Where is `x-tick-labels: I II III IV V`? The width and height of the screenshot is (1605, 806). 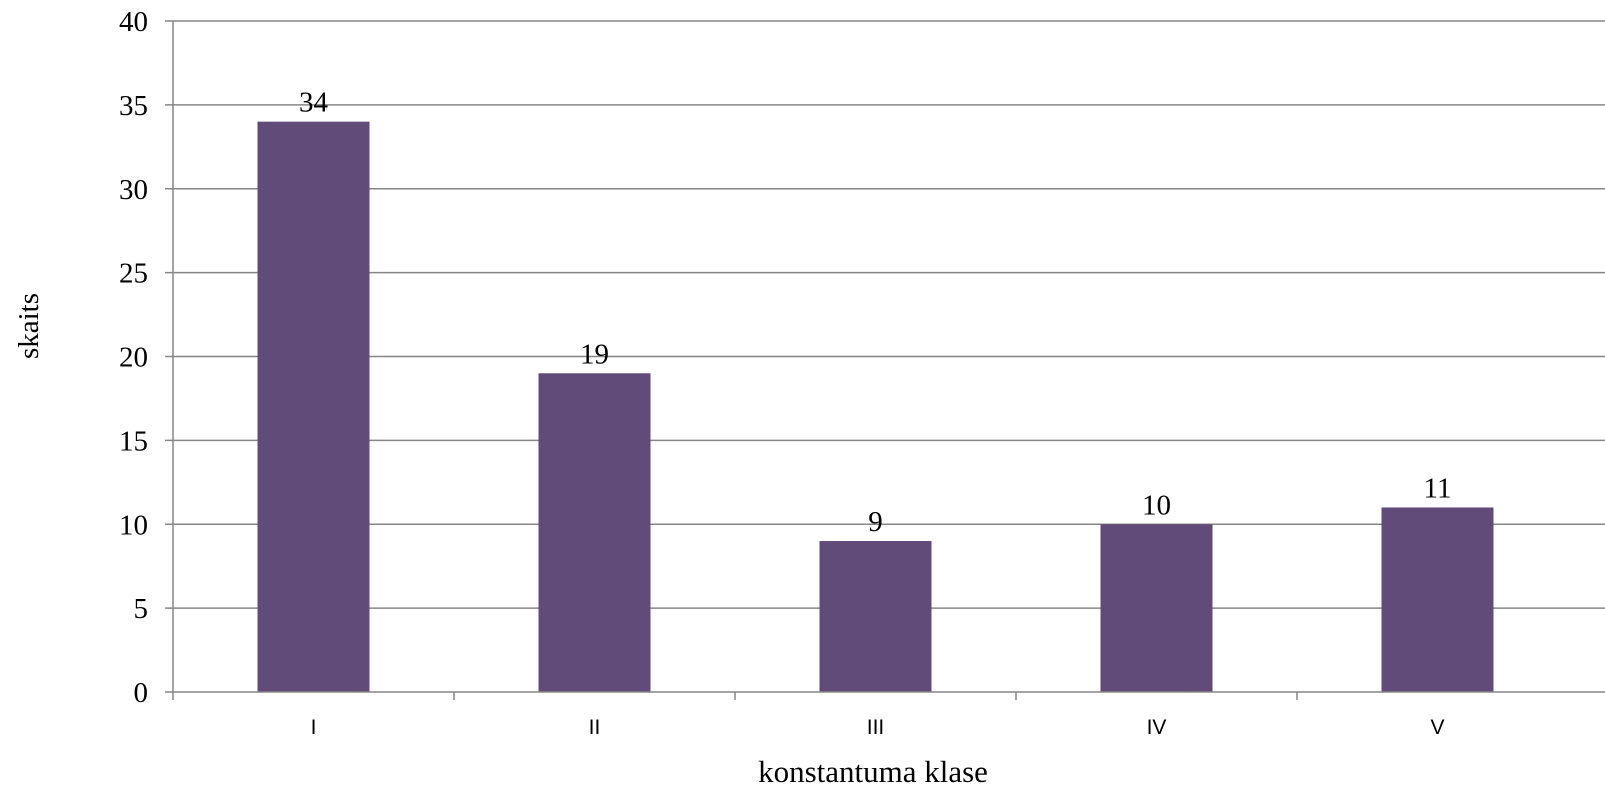 x-tick-labels: I II III IV V is located at coordinates (878, 727).